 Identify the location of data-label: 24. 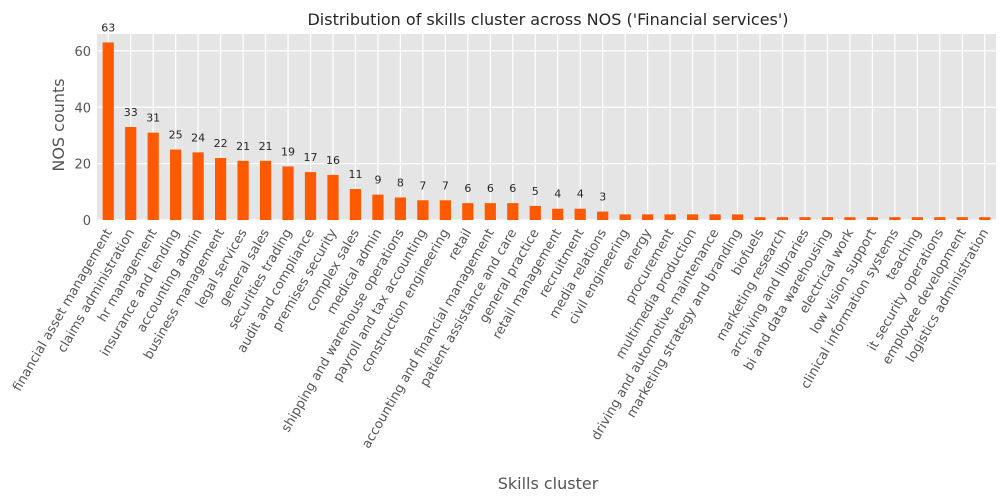
(198, 137).